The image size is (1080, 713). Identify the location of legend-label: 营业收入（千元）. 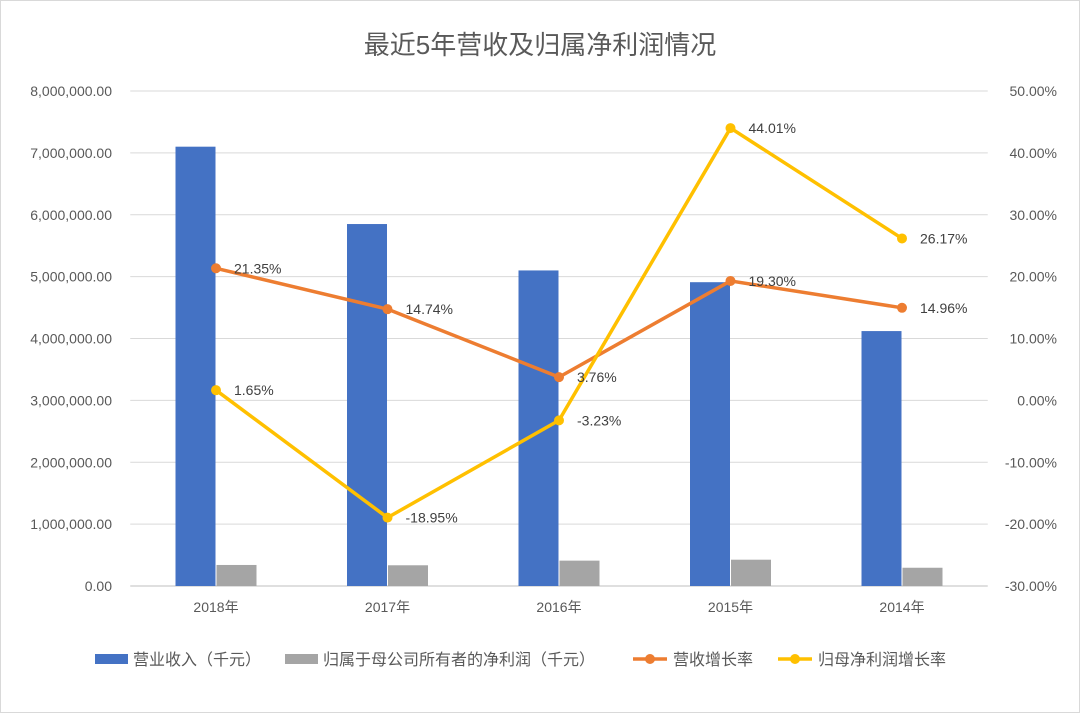
(197, 660).